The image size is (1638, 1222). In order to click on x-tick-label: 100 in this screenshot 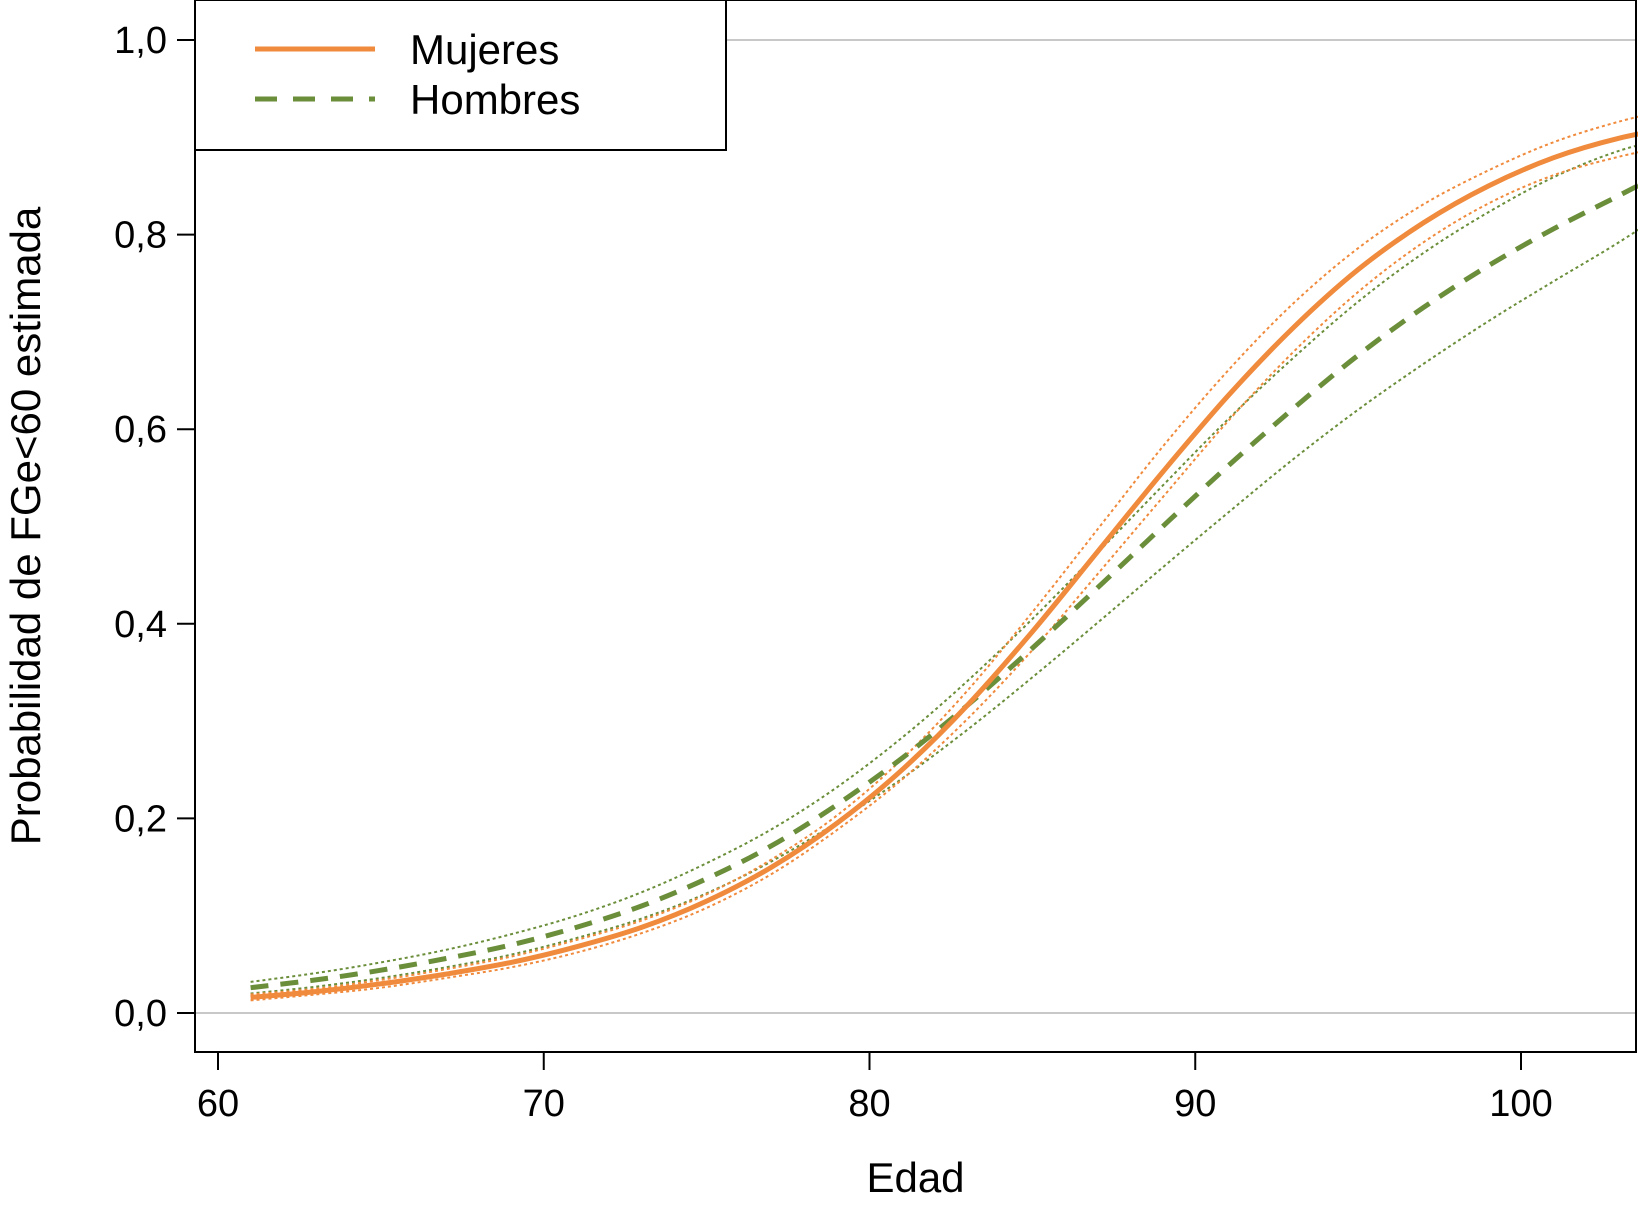, I will do `click(1520, 1104)`.